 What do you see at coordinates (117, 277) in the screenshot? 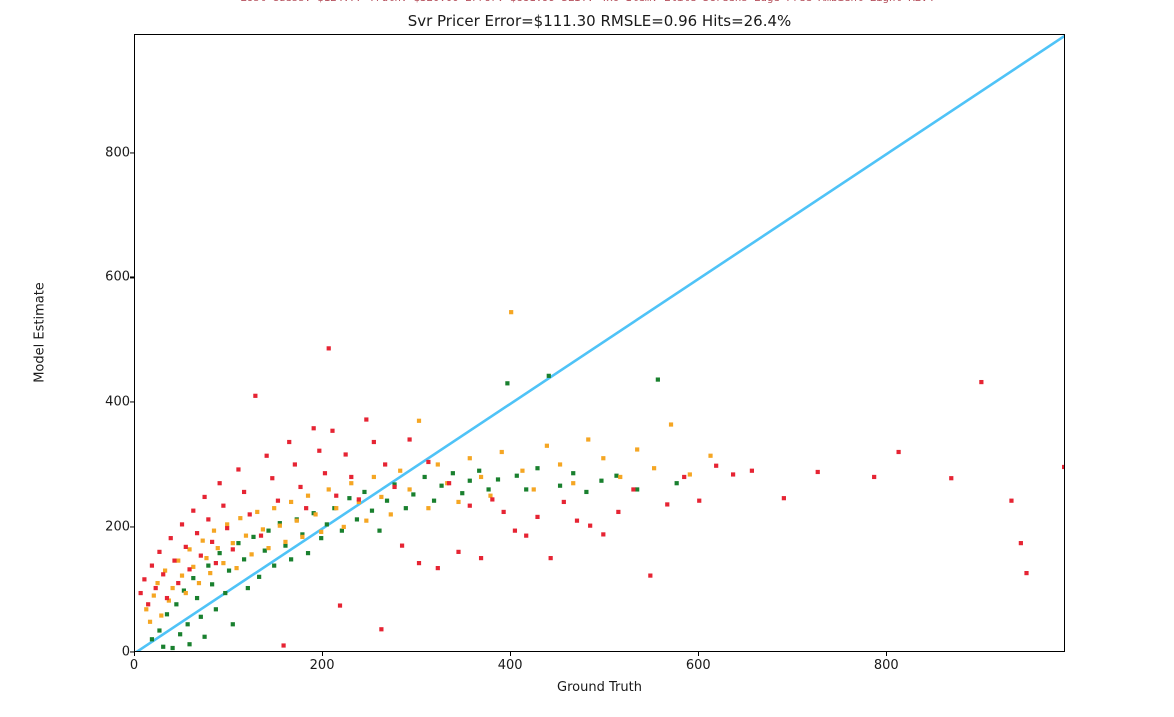
I see `y-tick-label: 600` at bounding box center [117, 277].